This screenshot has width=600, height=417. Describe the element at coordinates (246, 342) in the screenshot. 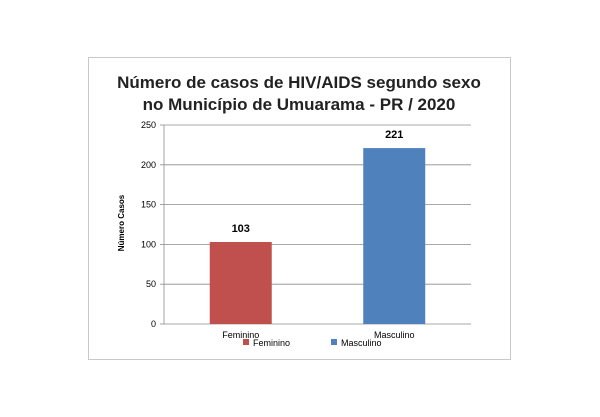

I see `legend-swatch-feminino` at that location.